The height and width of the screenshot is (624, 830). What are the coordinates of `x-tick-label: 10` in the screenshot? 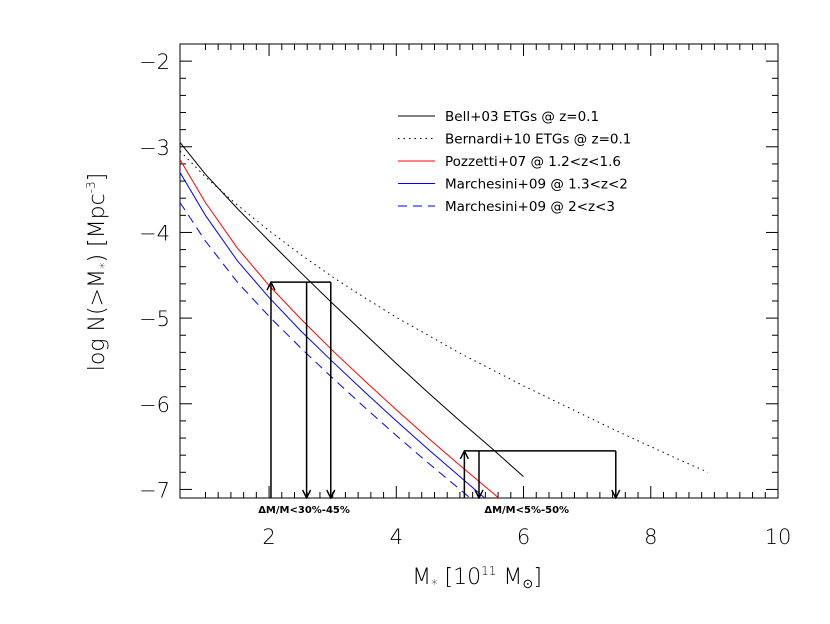 It's located at (778, 537).